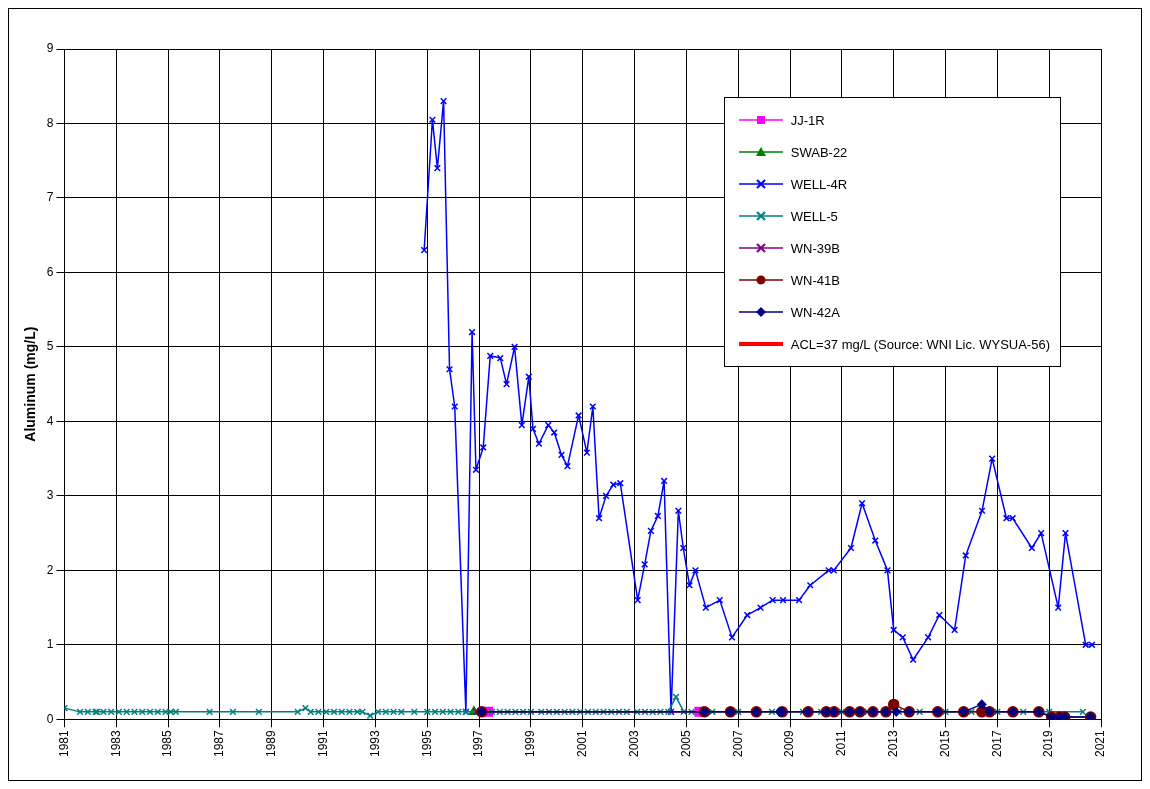 Image resolution: width=1150 pixels, height=789 pixels. I want to click on y-tick-label: 1, so click(50, 644).